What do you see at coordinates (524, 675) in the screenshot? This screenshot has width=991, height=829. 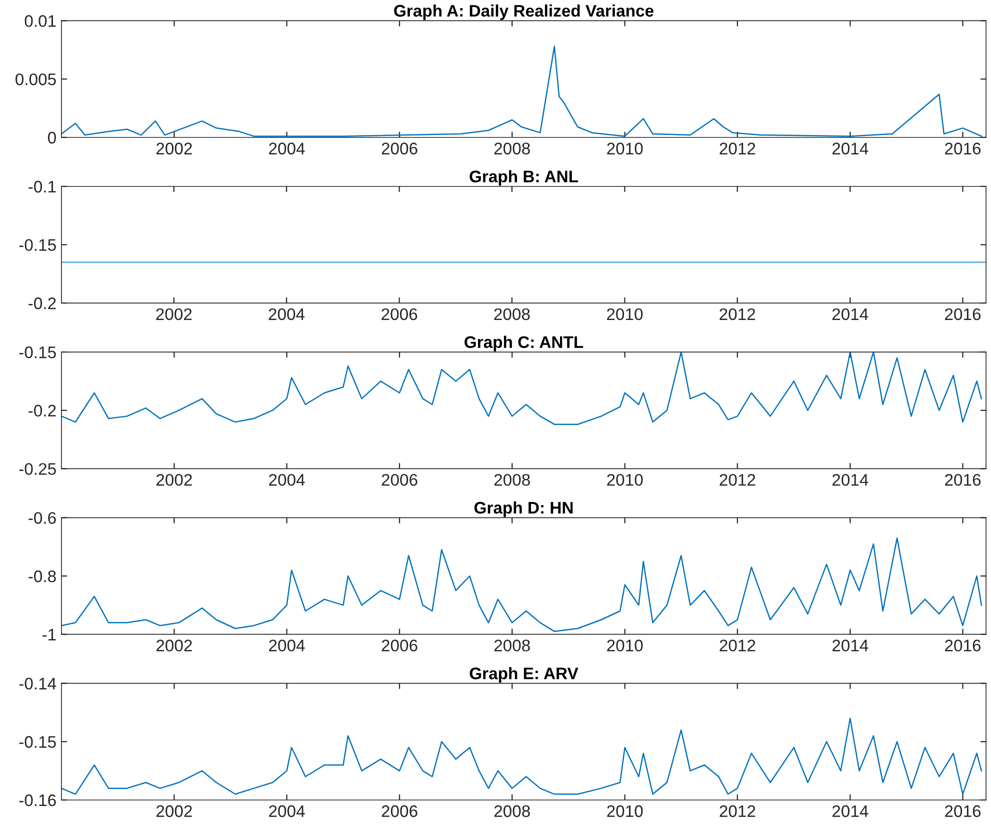 I see `chart-title: Graph E: ARV` at bounding box center [524, 675].